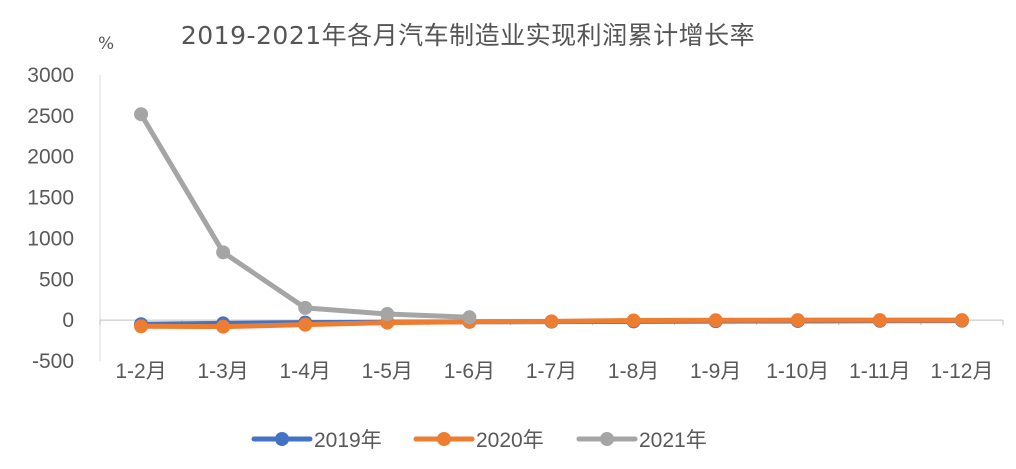 The image size is (1016, 469). What do you see at coordinates (879, 371) in the screenshot?
I see `x-tick-label: 1-11月` at bounding box center [879, 371].